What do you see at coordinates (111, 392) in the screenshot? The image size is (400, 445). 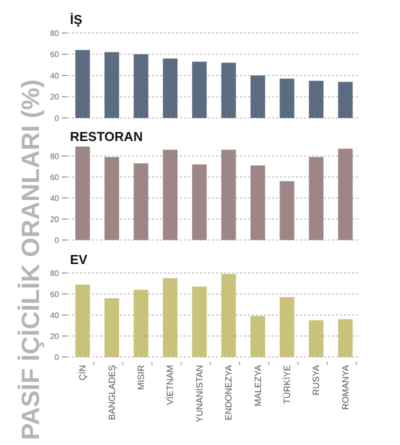 I see `x-tick-label: BANGLADEŞ` at bounding box center [111, 392].